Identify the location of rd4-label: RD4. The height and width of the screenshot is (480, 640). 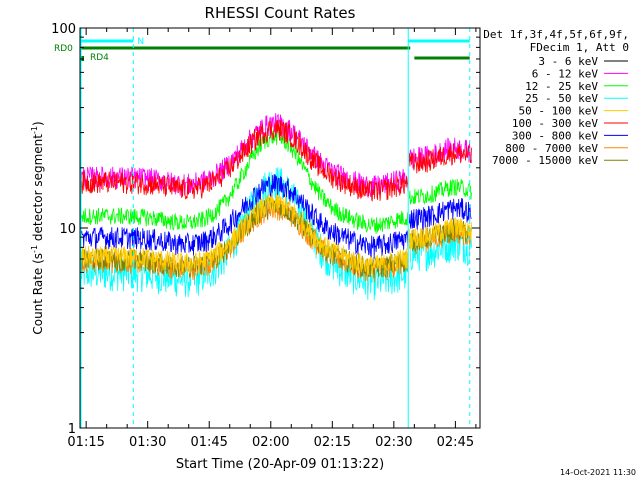
(99, 58).